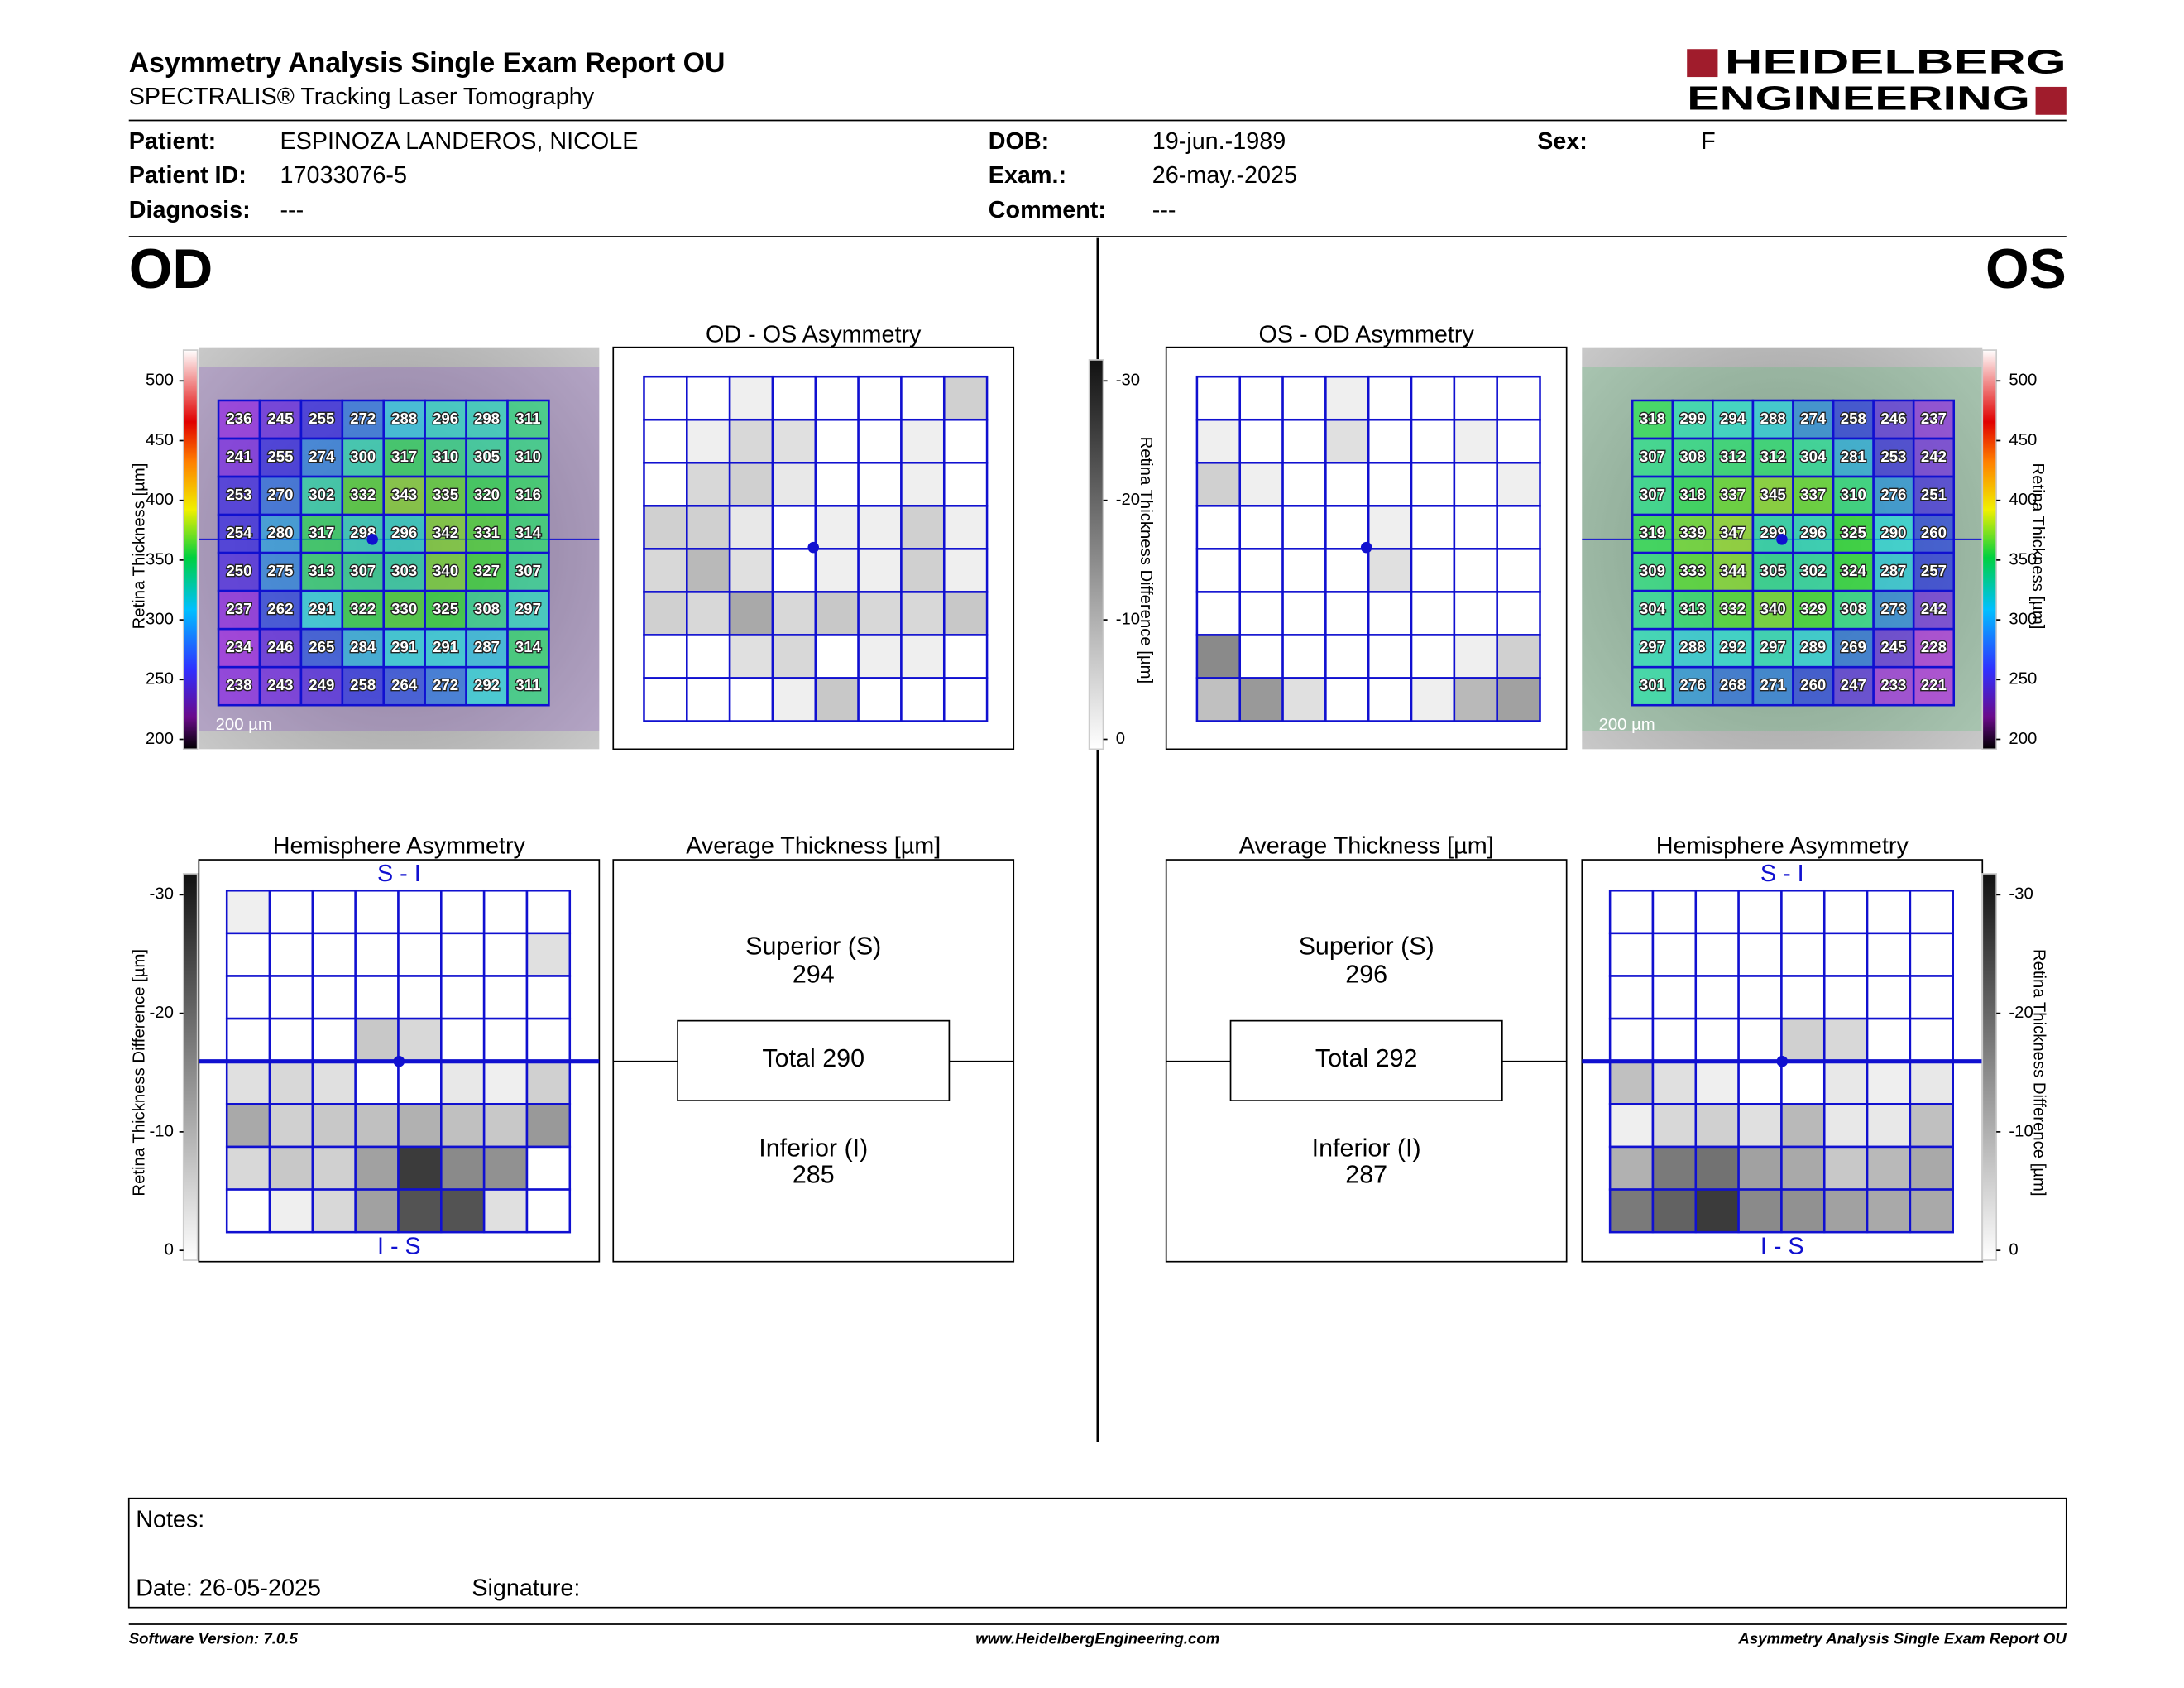 This screenshot has width=2184, height=1688. What do you see at coordinates (2026, 269) in the screenshot?
I see `eye-label: OS` at bounding box center [2026, 269].